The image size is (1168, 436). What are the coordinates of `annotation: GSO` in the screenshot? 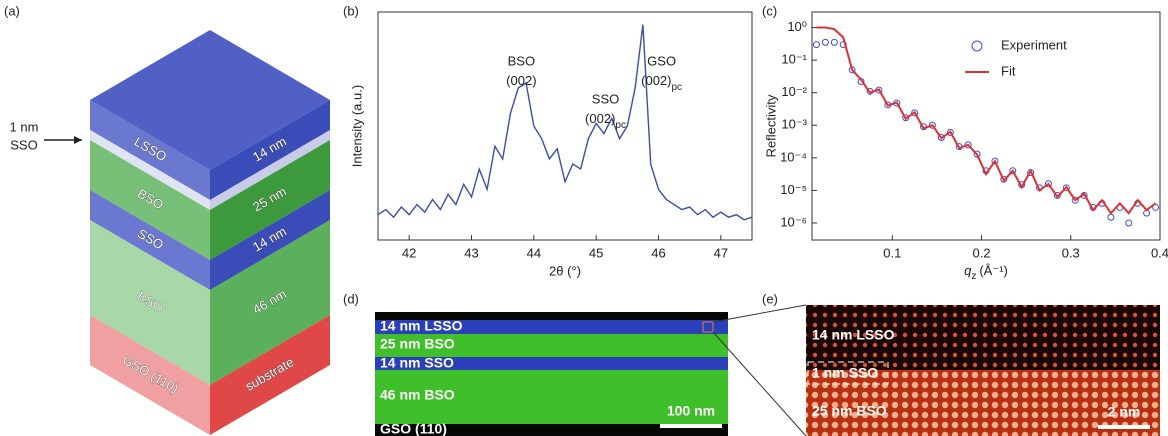 It's located at (661, 60).